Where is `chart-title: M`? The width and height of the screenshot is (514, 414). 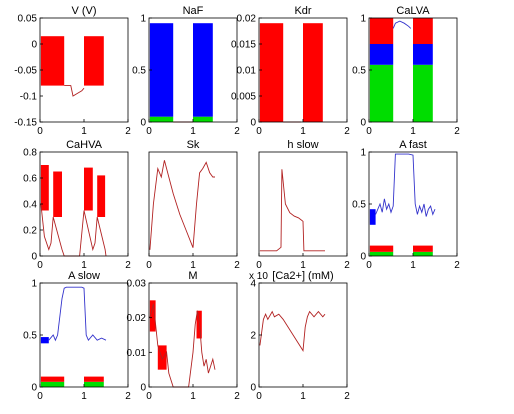
chart-title: M is located at coordinates (192, 276).